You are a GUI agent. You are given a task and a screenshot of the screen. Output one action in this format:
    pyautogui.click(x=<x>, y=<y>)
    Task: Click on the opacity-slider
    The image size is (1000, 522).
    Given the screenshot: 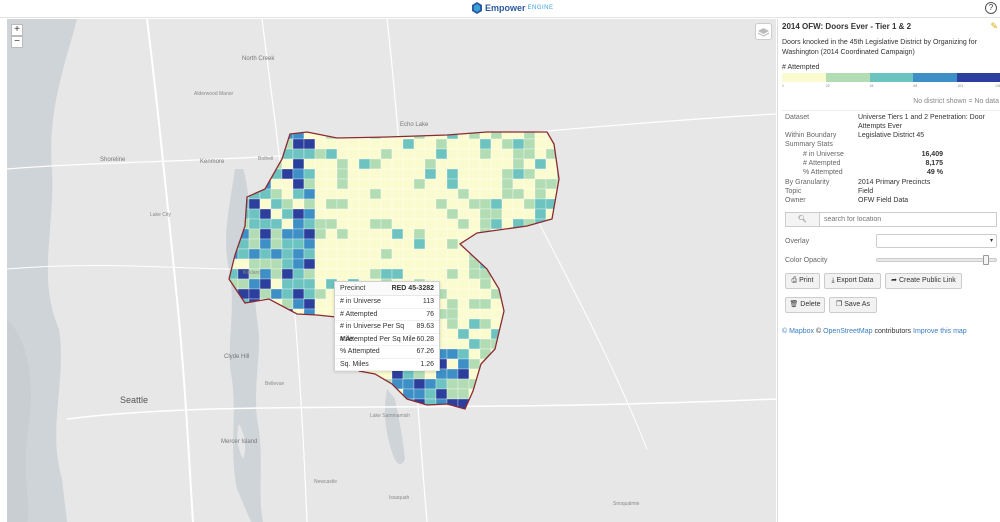 What is the action you would take?
    pyautogui.click(x=936, y=260)
    